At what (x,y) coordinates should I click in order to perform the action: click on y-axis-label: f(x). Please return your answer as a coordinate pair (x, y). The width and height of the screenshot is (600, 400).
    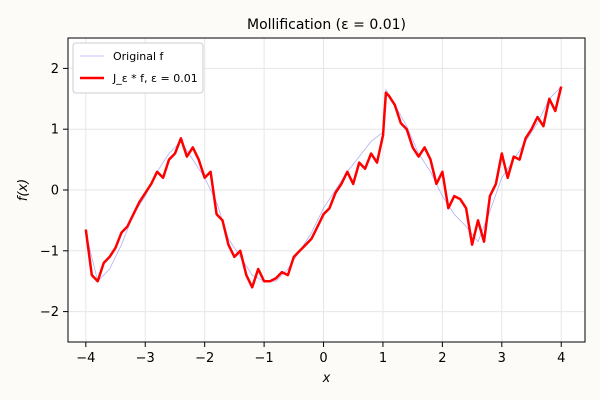
    Looking at the image, I should click on (23, 190).